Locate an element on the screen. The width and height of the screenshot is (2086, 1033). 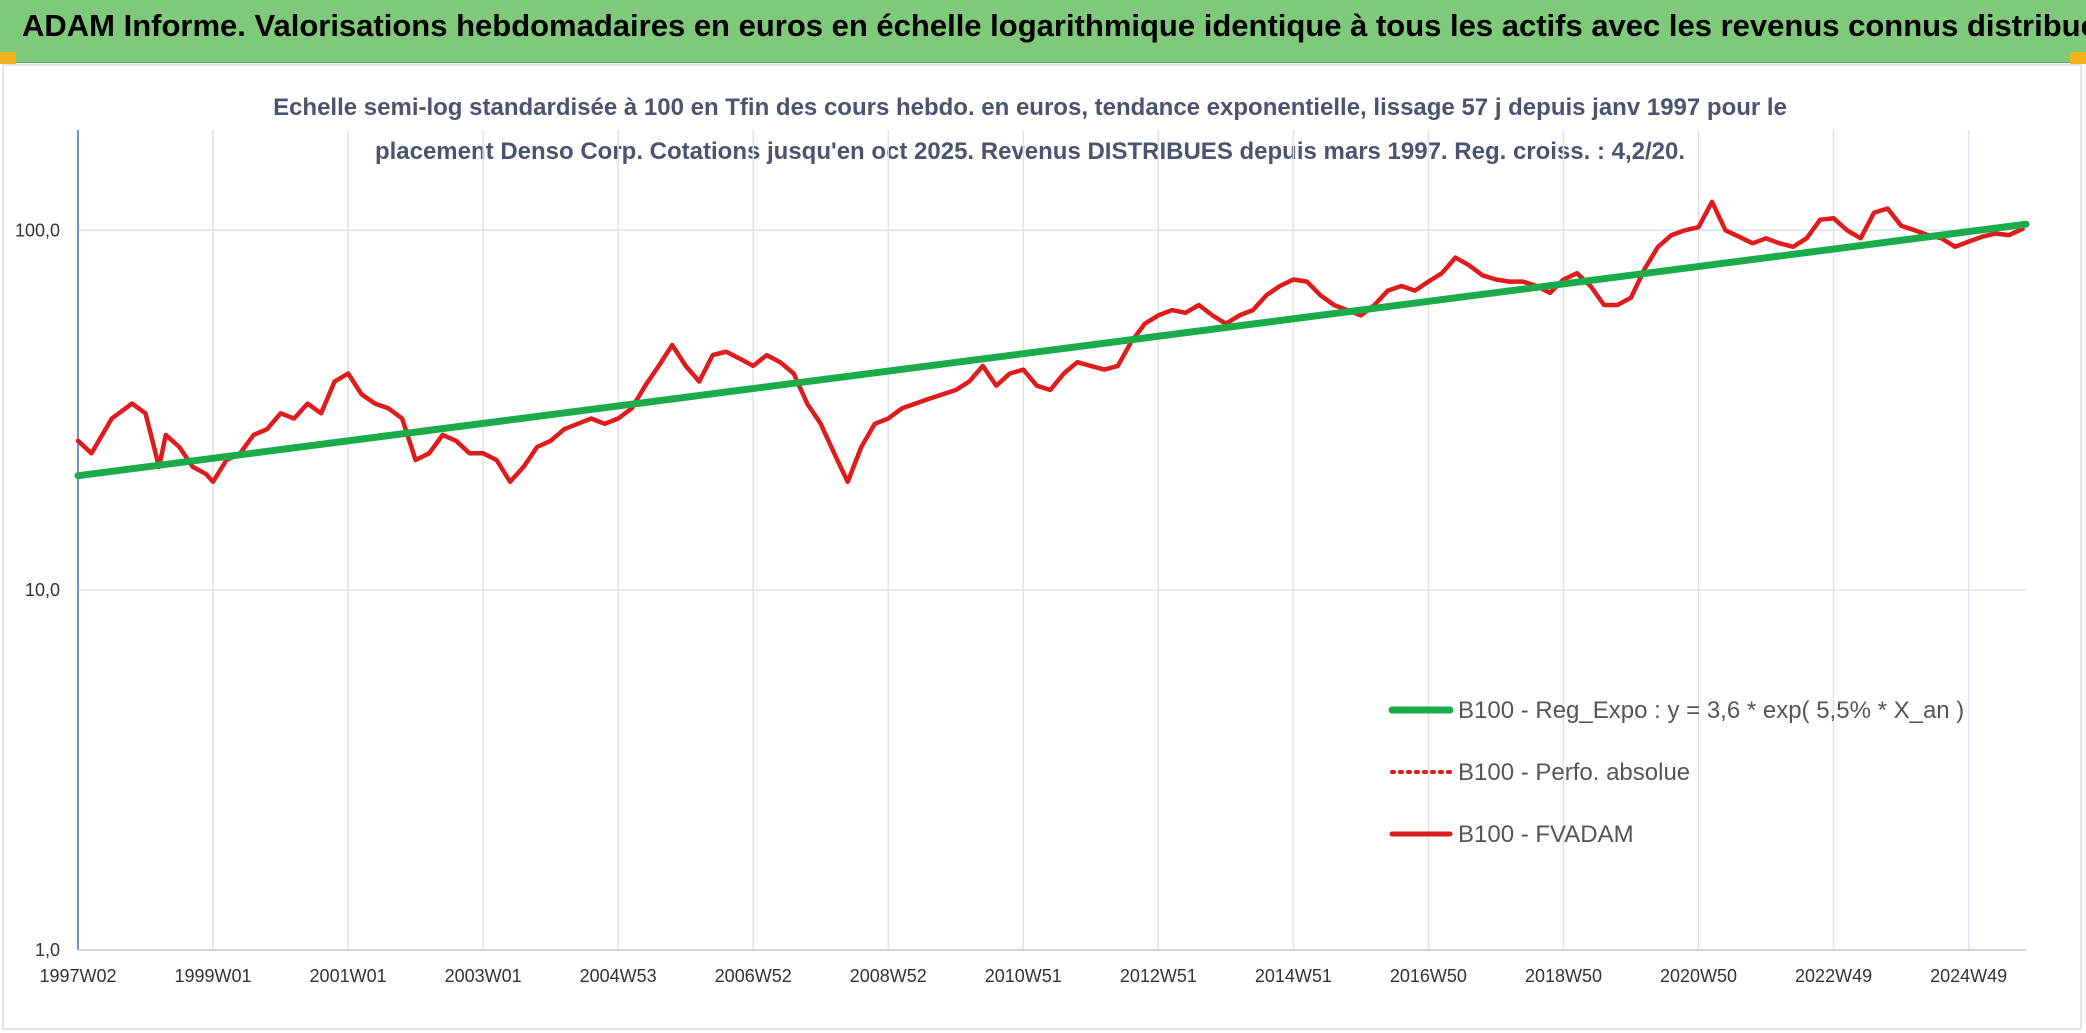
x-tick-label: 2016W50 is located at coordinates (1428, 976).